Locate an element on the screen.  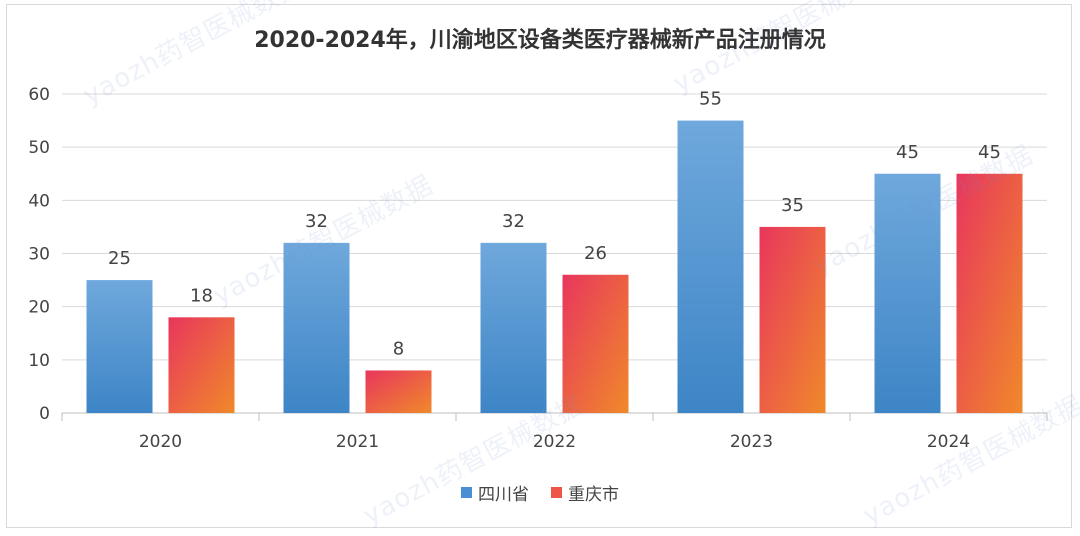
bar-chongqing-2020 is located at coordinates (201, 365).